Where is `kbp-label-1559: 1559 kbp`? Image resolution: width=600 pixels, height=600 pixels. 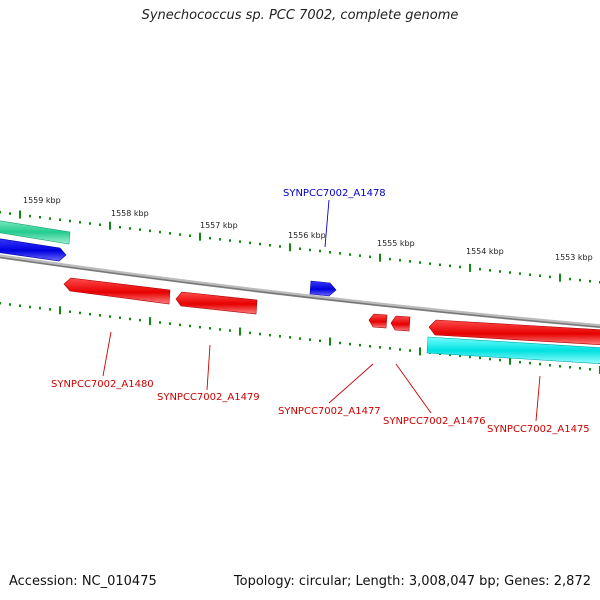
kbp-label-1559: 1559 kbp is located at coordinates (42, 200).